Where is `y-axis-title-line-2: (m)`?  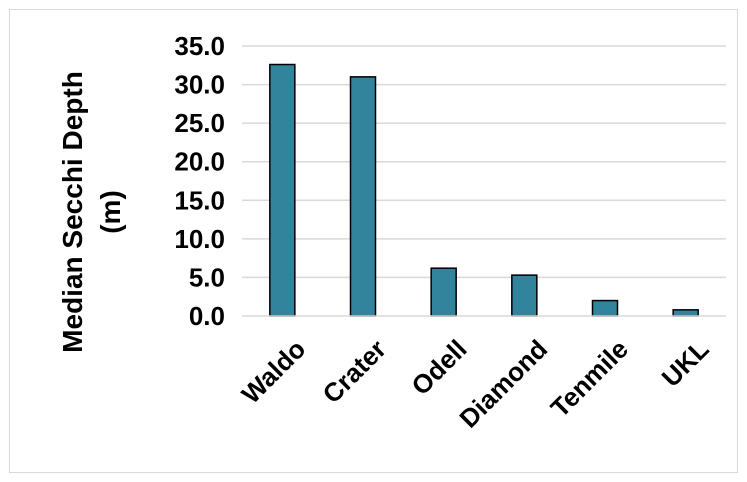
y-axis-title-line-2: (m) is located at coordinates (110, 212).